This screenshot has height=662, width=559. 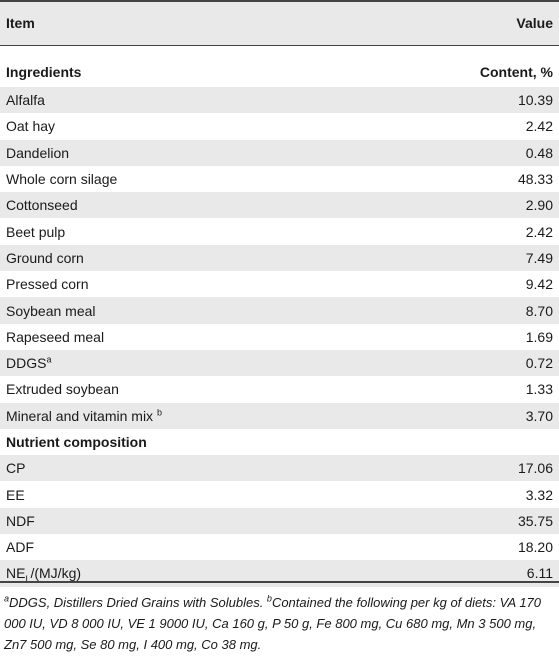 I want to click on table-row: NDF 35.75, so click(x=279, y=521).